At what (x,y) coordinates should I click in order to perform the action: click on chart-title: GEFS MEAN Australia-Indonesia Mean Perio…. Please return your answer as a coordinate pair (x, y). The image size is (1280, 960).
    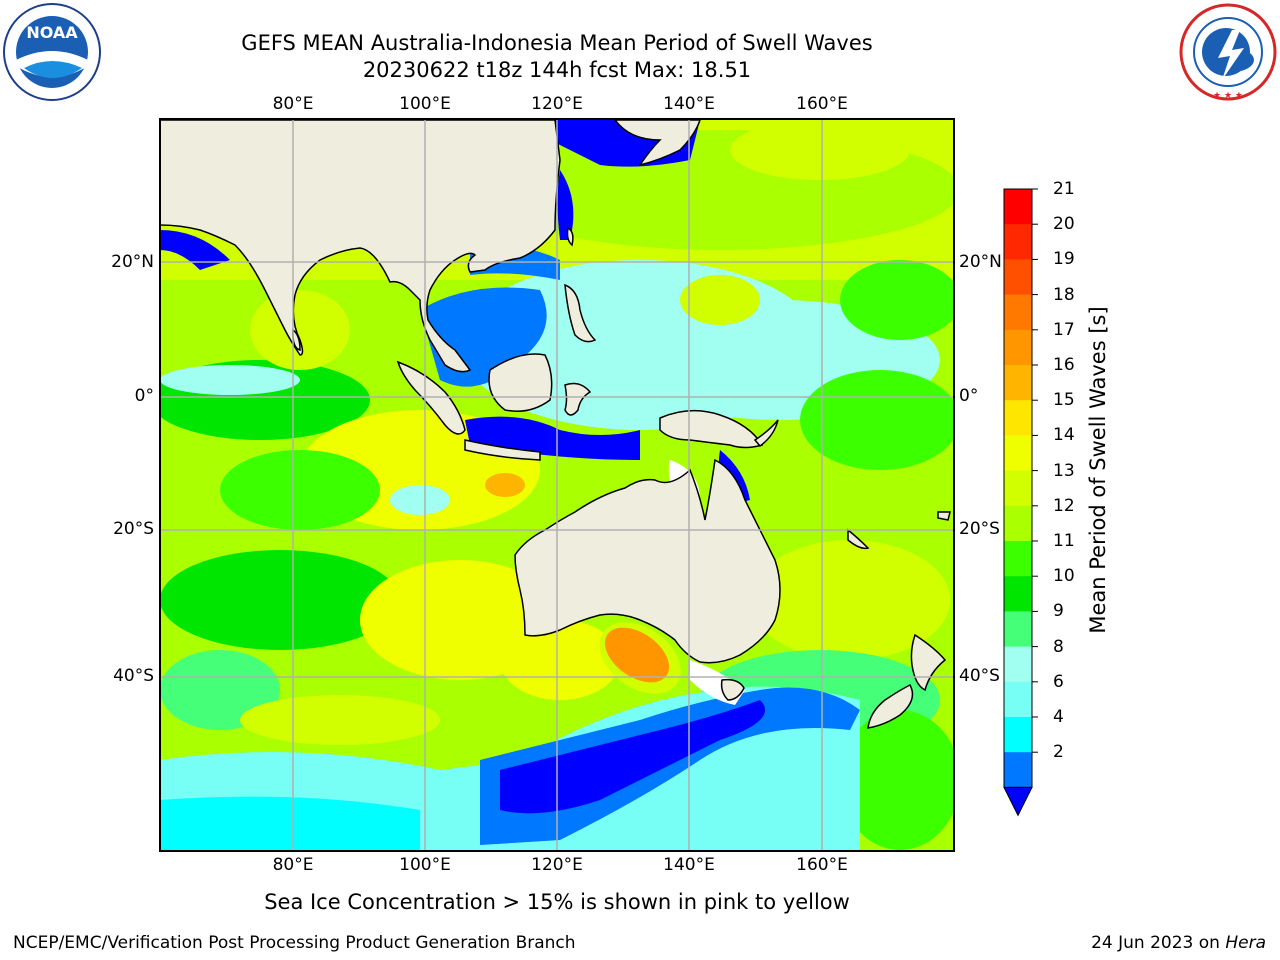
    Looking at the image, I should click on (557, 43).